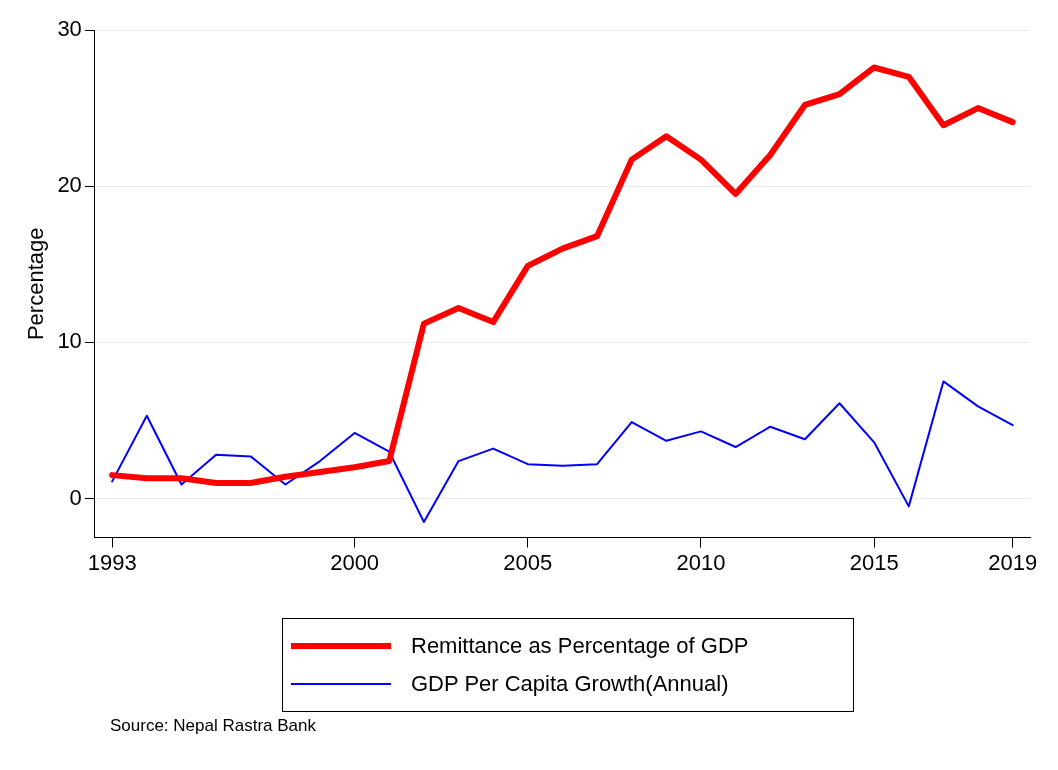 Image resolution: width=1058 pixels, height=770 pixels. Describe the element at coordinates (874, 562) in the screenshot. I see `x-tick-label: 2015` at that location.